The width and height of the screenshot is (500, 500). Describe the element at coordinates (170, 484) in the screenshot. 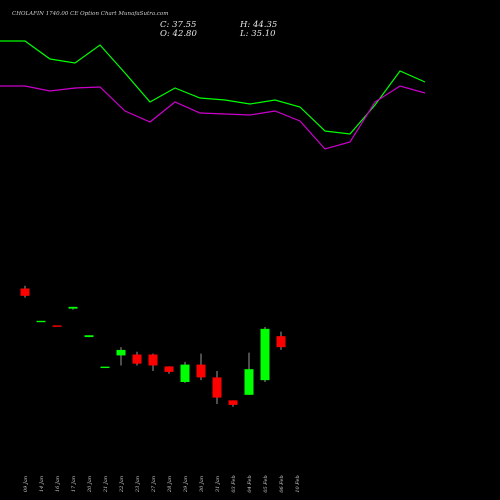

I see `x-tick-label: 28 Jan` at that location.